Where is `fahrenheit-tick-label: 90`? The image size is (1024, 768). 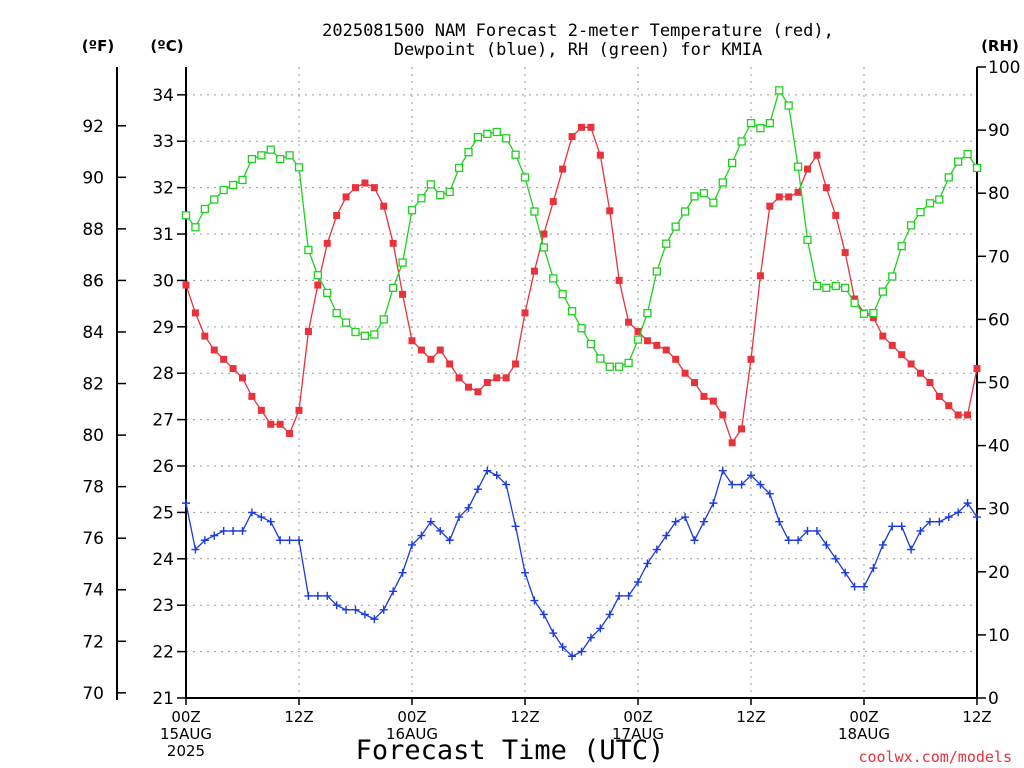 fahrenheit-tick-label: 90 is located at coordinates (93, 178).